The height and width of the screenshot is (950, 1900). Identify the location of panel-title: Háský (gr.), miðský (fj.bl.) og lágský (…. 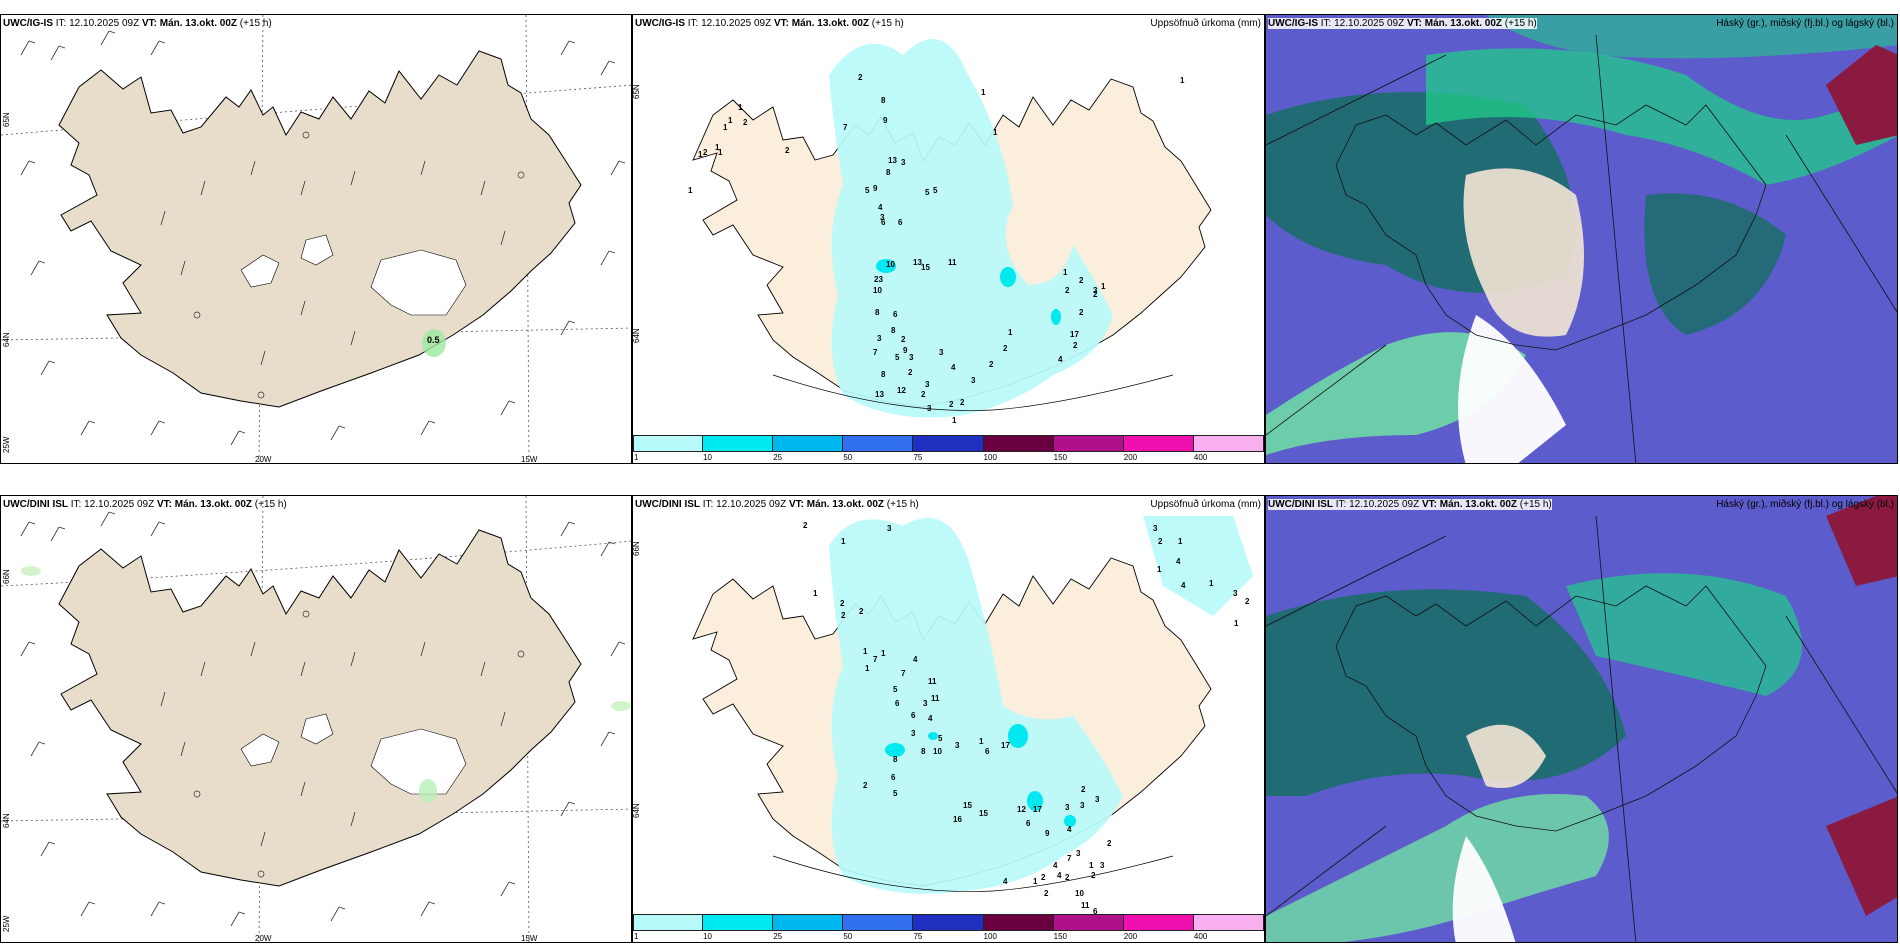
(1805, 23).